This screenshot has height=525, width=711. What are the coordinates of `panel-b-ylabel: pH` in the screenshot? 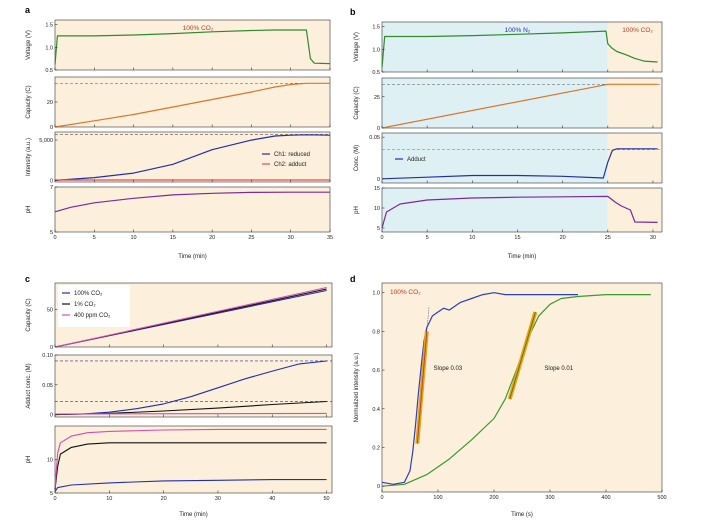 It's located at (357, 210).